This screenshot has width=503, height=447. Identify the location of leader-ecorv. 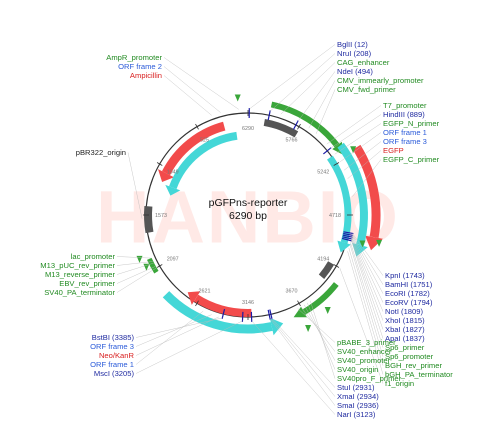
(367, 269).